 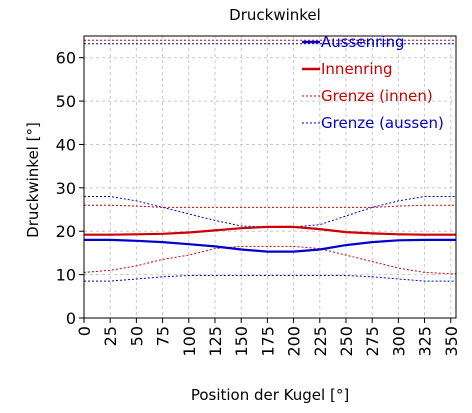 I want to click on y-tick-label: 10, so click(x=66, y=275).